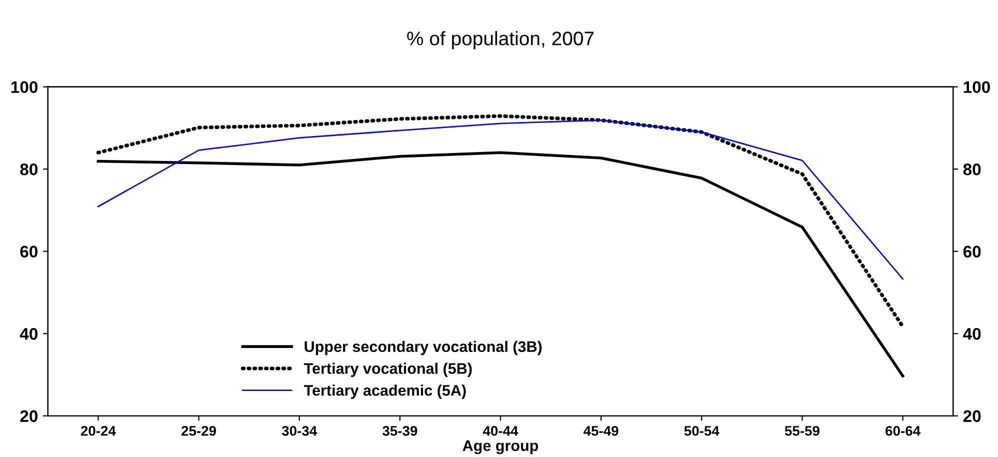  What do you see at coordinates (198, 431) in the screenshot?
I see `x-tick-label: 25-29` at bounding box center [198, 431].